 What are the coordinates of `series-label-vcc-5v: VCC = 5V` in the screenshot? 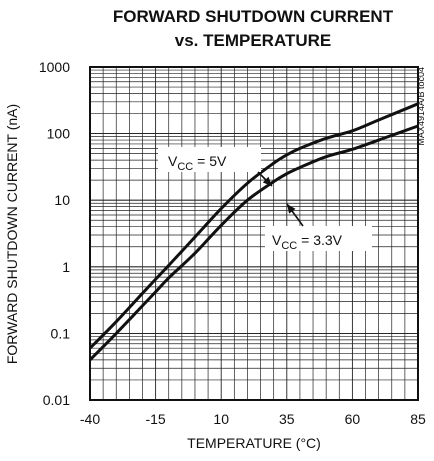 It's located at (215, 167).